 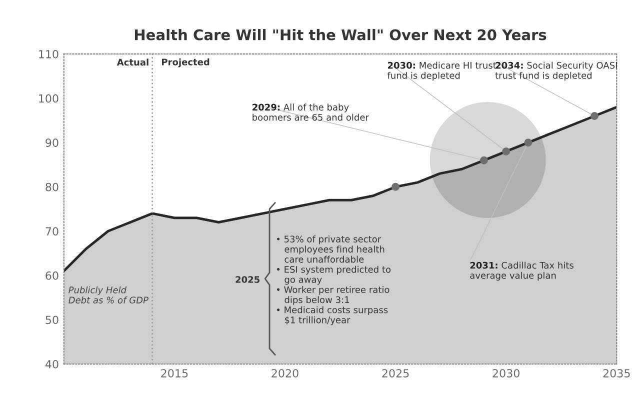 What do you see at coordinates (285, 373) in the screenshot?
I see `x-tick-label: 2020` at bounding box center [285, 373].